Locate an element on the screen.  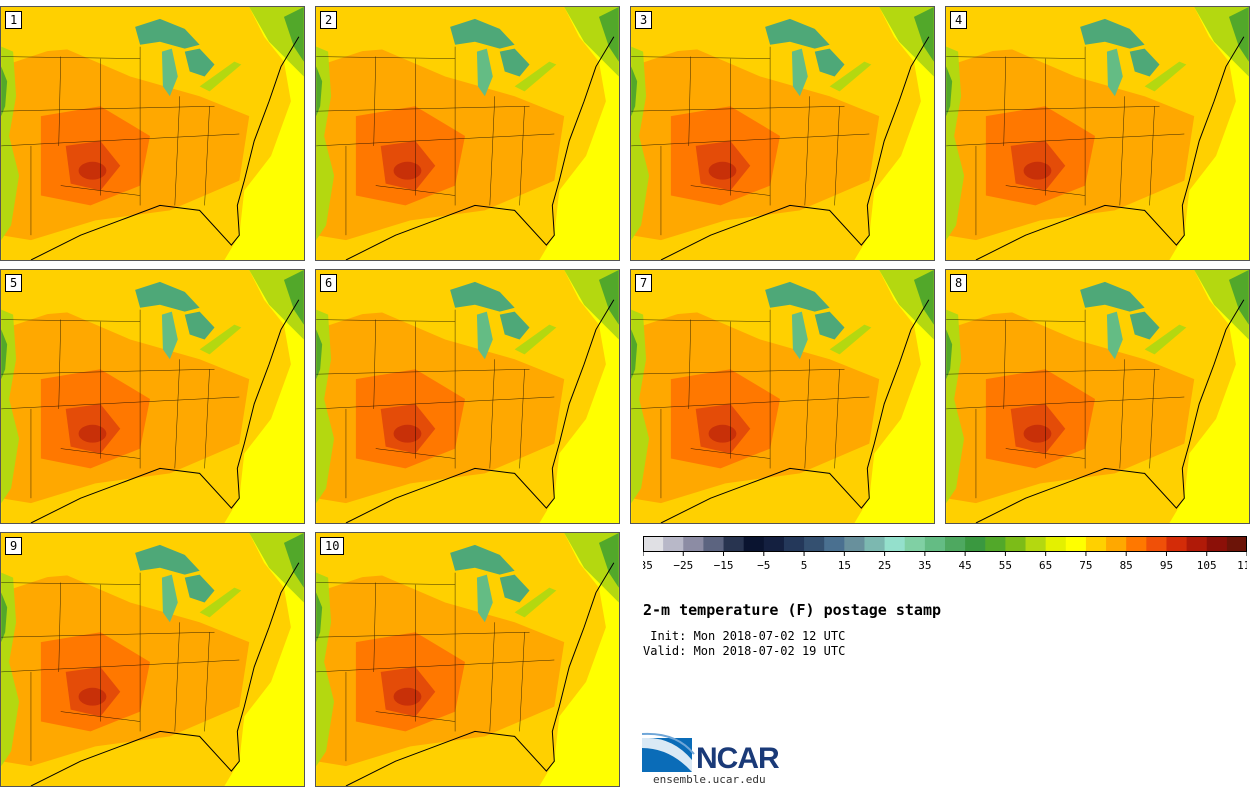
colorbar-tick-label: −5 is located at coordinates (763, 565).